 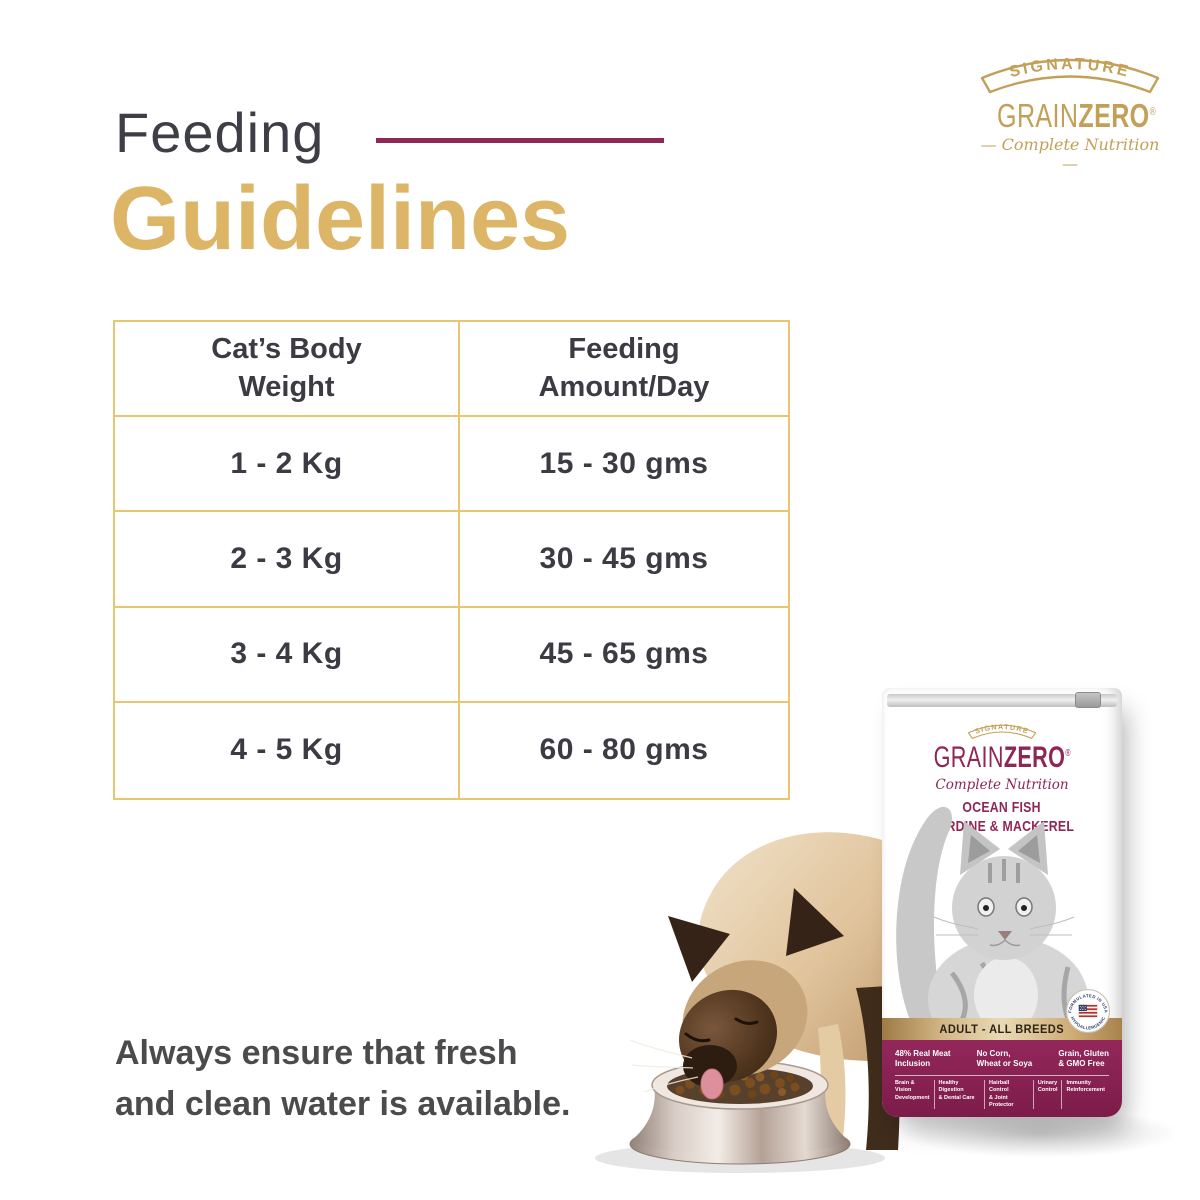 What do you see at coordinates (1008, 1094) in the screenshot?
I see `benefit-hairball-joint: Hairball Control & Joint Protector` at bounding box center [1008, 1094].